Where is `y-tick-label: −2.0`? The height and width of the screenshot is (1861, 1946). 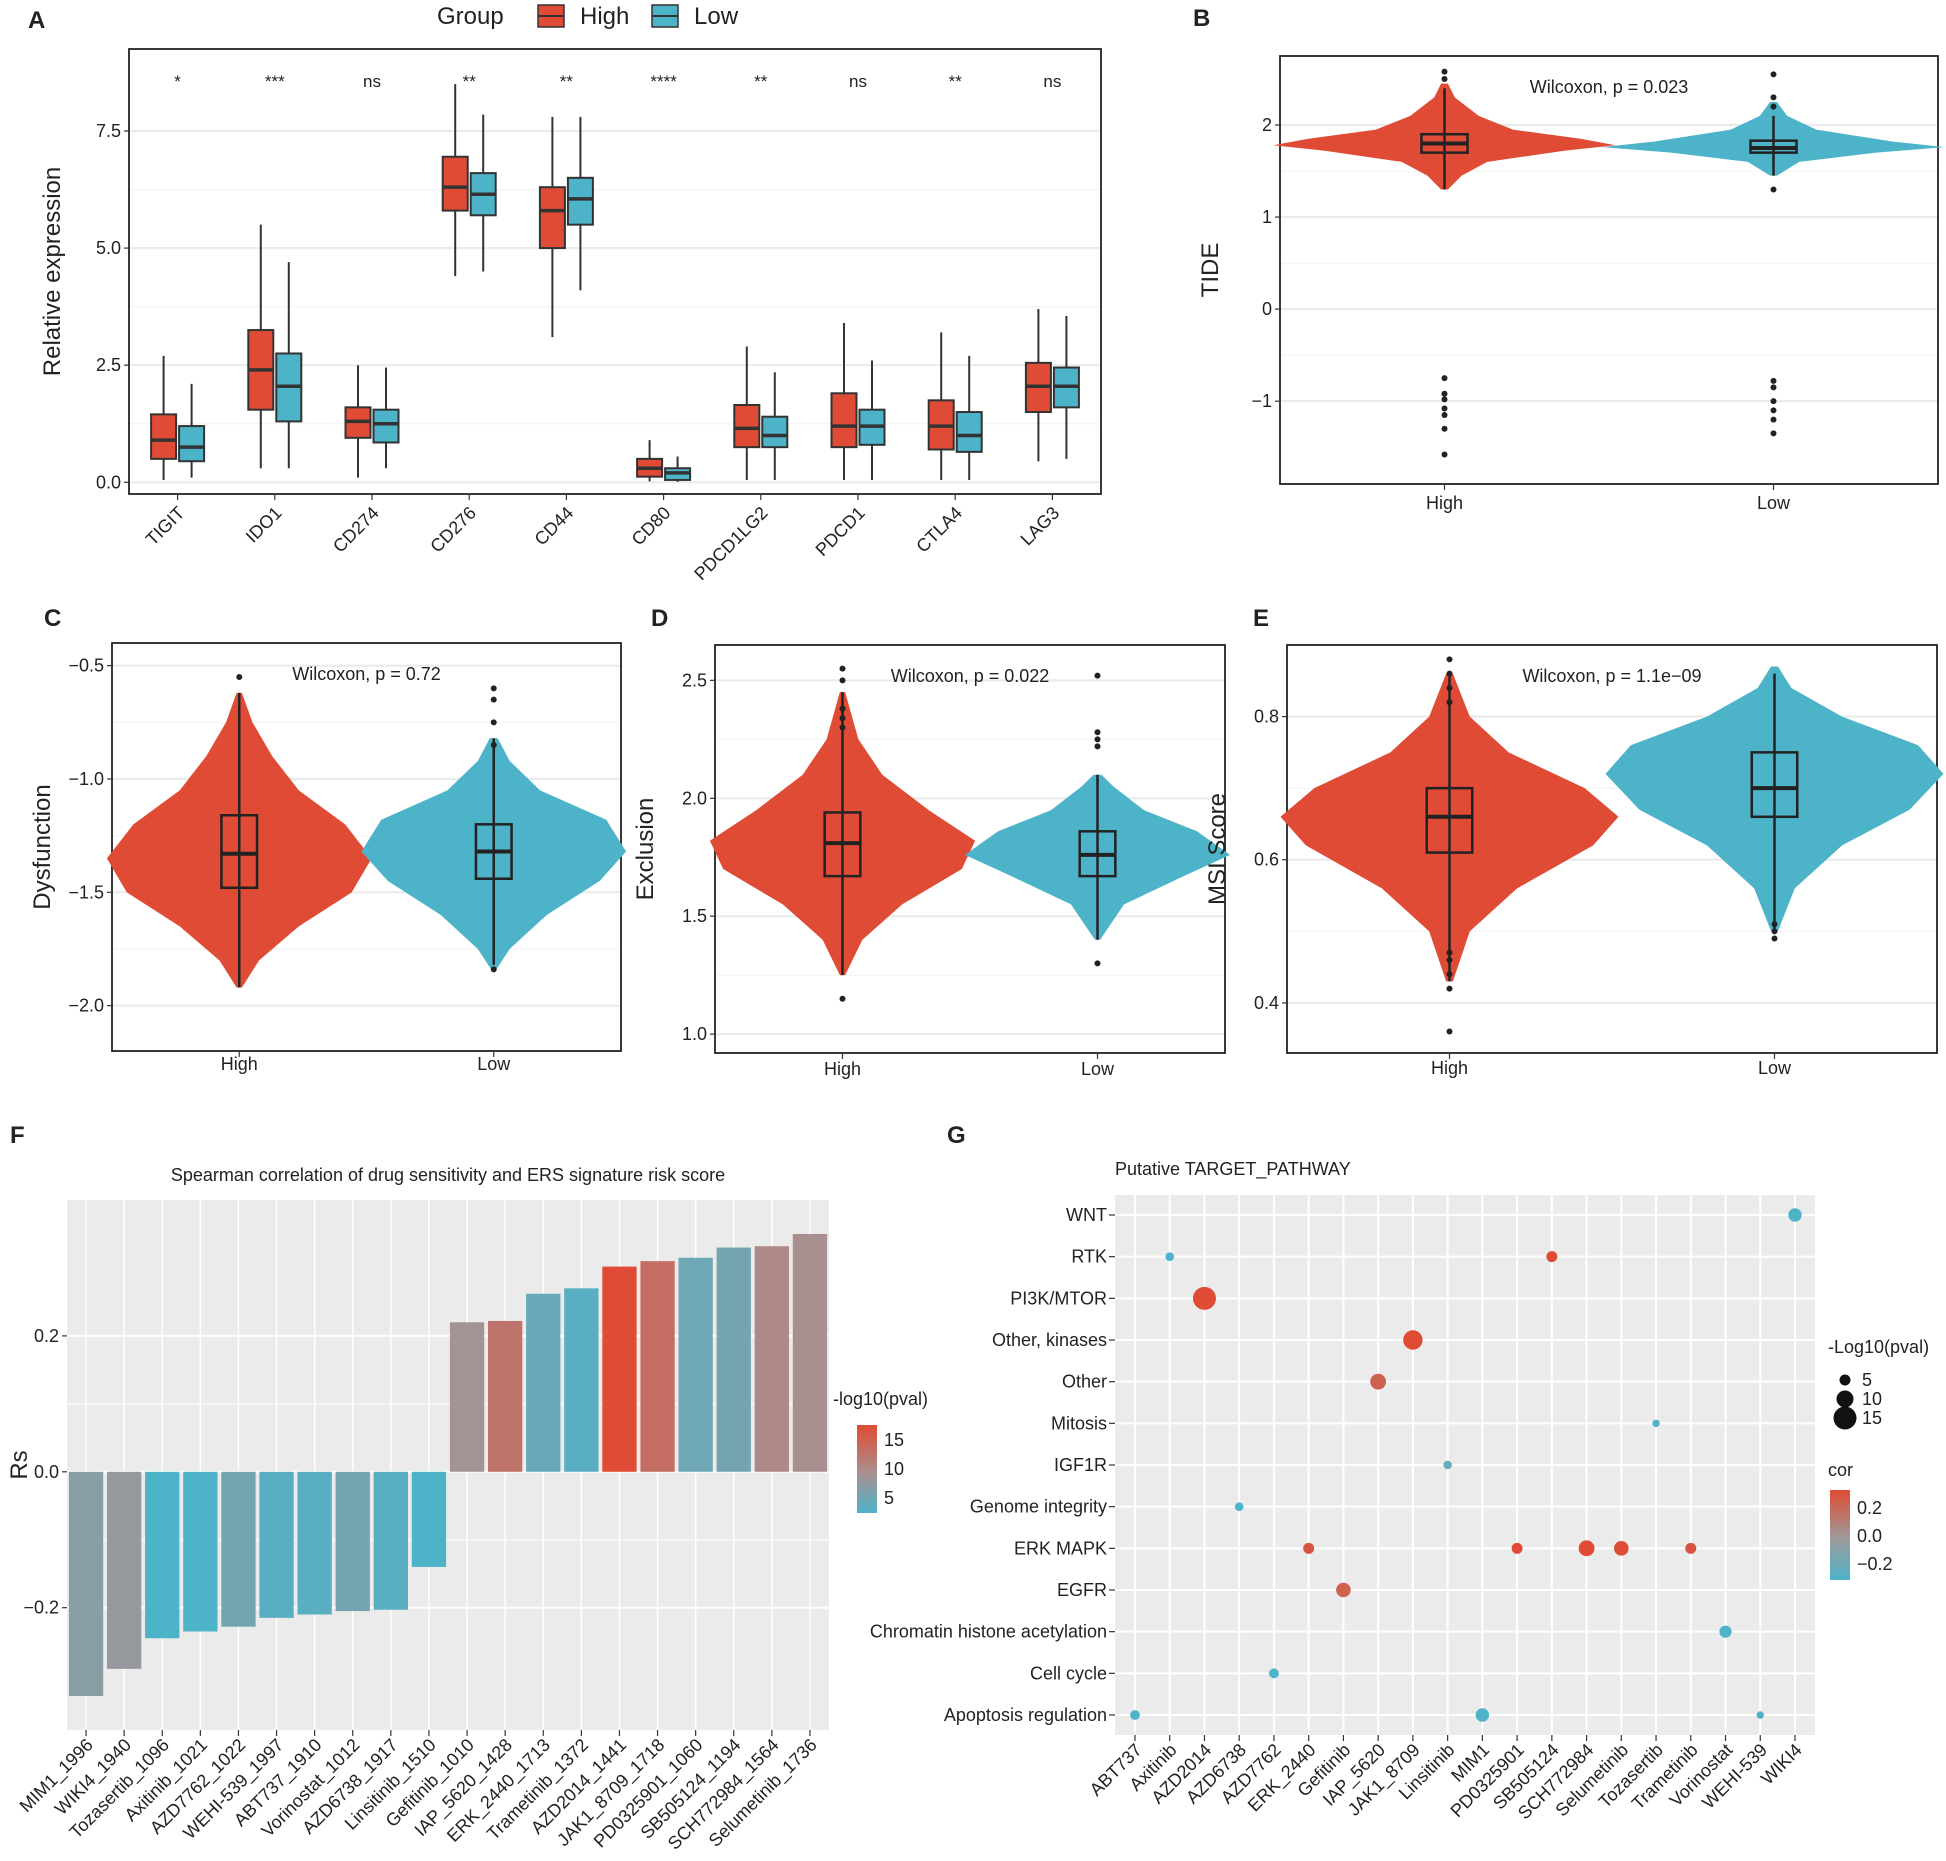
y-tick-label: −2.0 is located at coordinates (86, 1006).